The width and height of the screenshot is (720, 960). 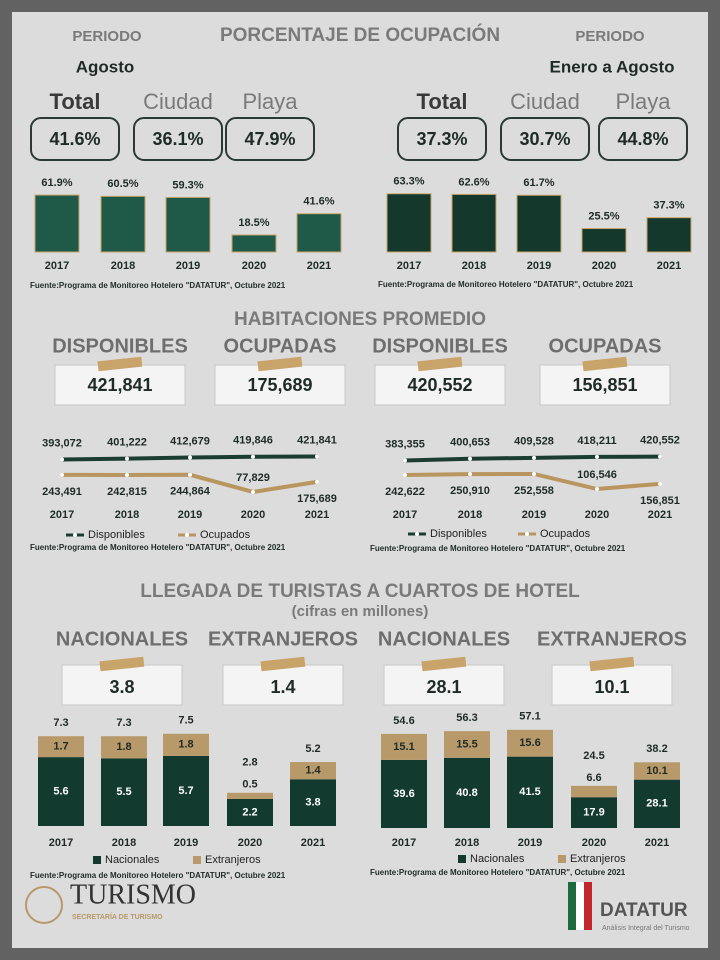 I want to click on segment-label: 0.5, so click(x=249, y=785).